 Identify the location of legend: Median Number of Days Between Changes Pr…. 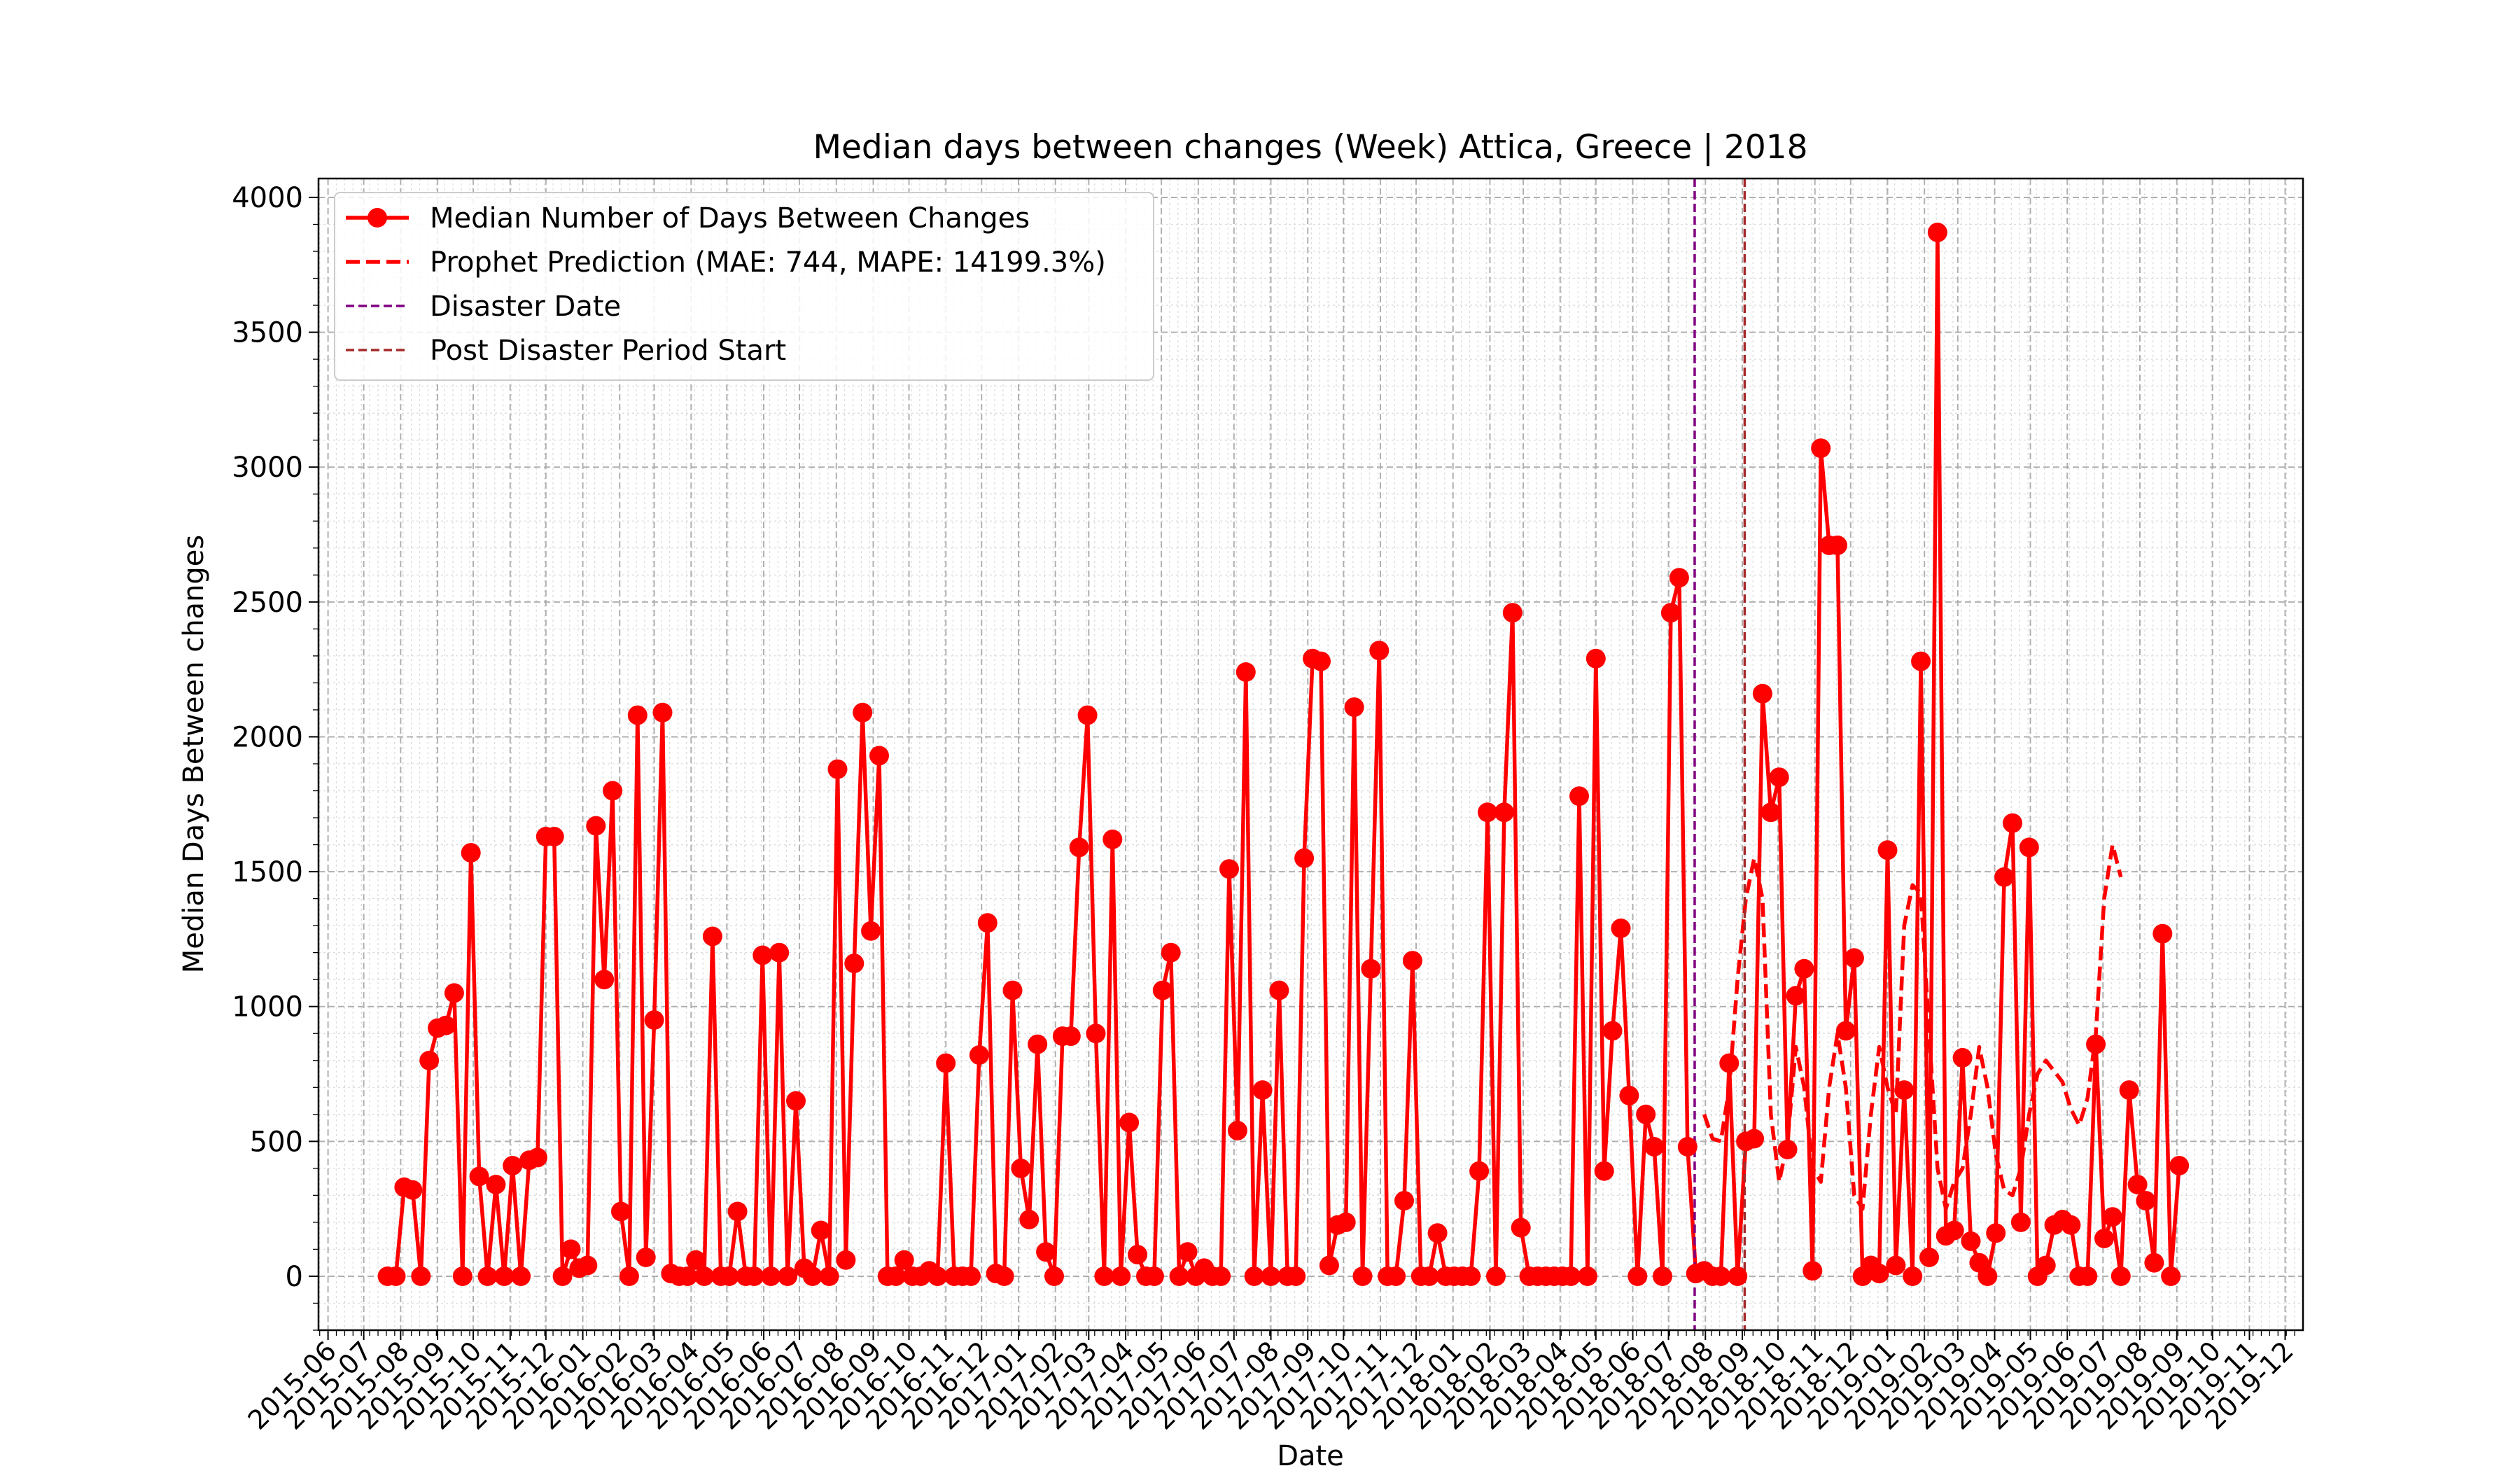
(744, 286).